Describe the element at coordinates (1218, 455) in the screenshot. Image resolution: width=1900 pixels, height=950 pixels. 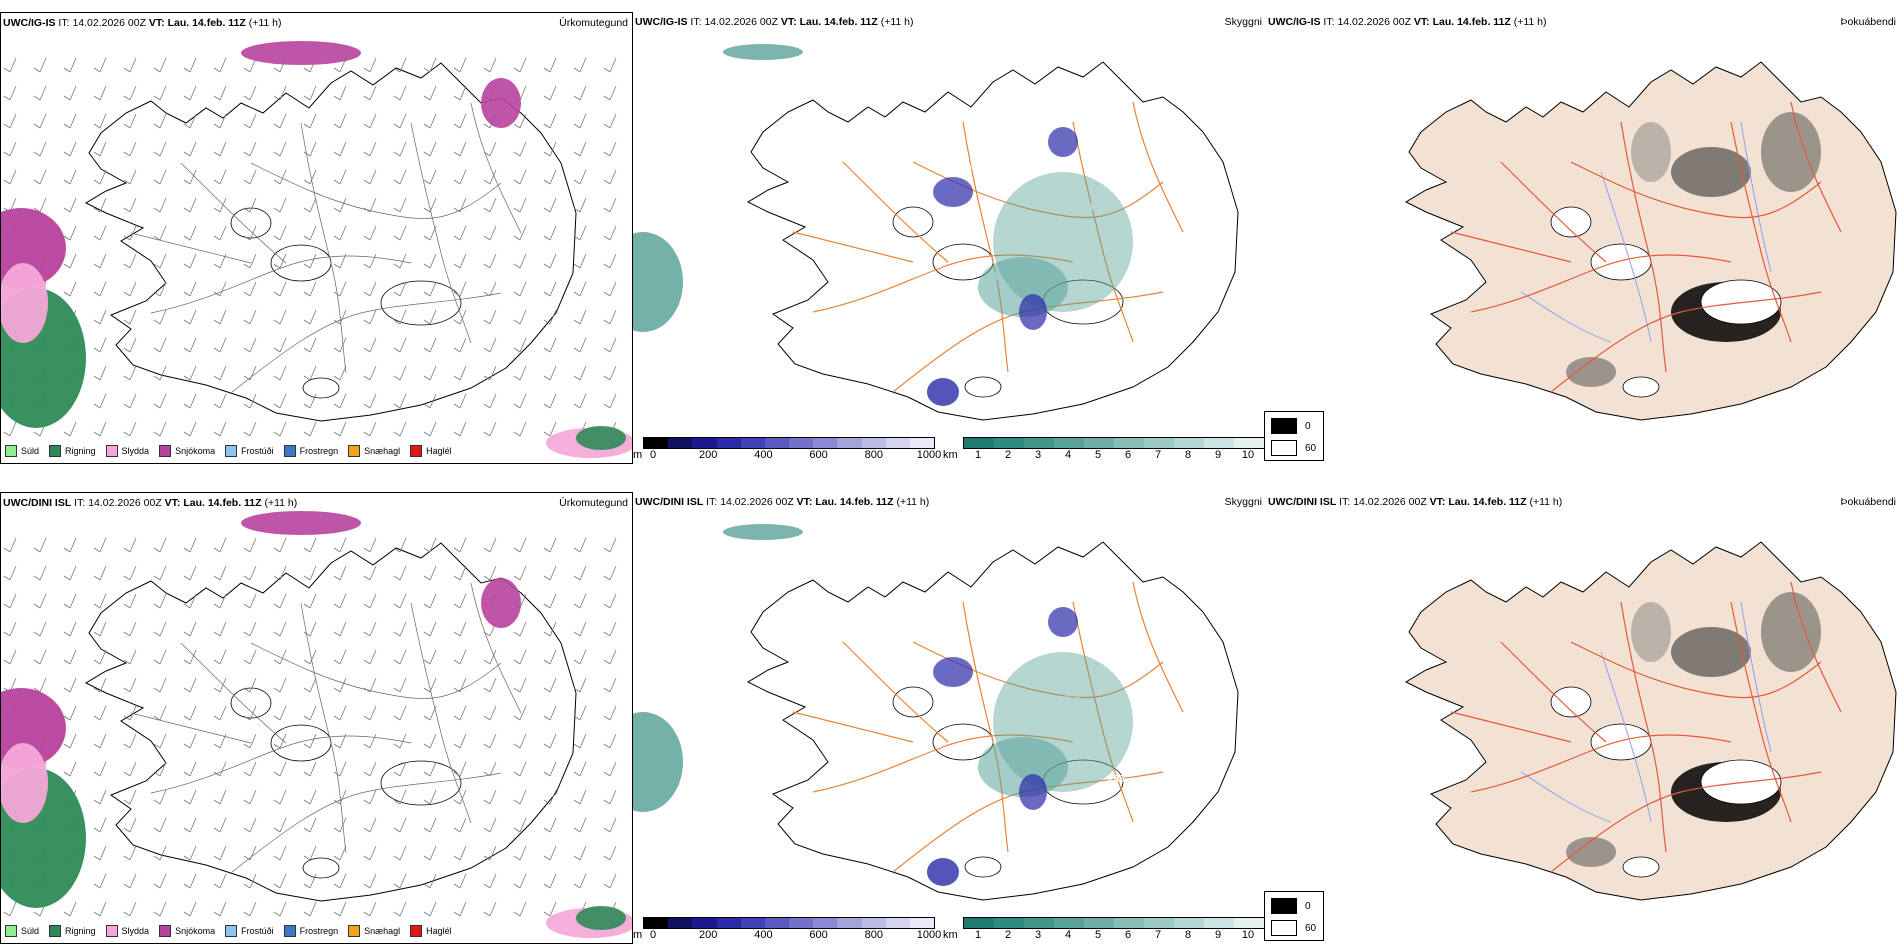
I see `colorbar-tick: 9` at that location.